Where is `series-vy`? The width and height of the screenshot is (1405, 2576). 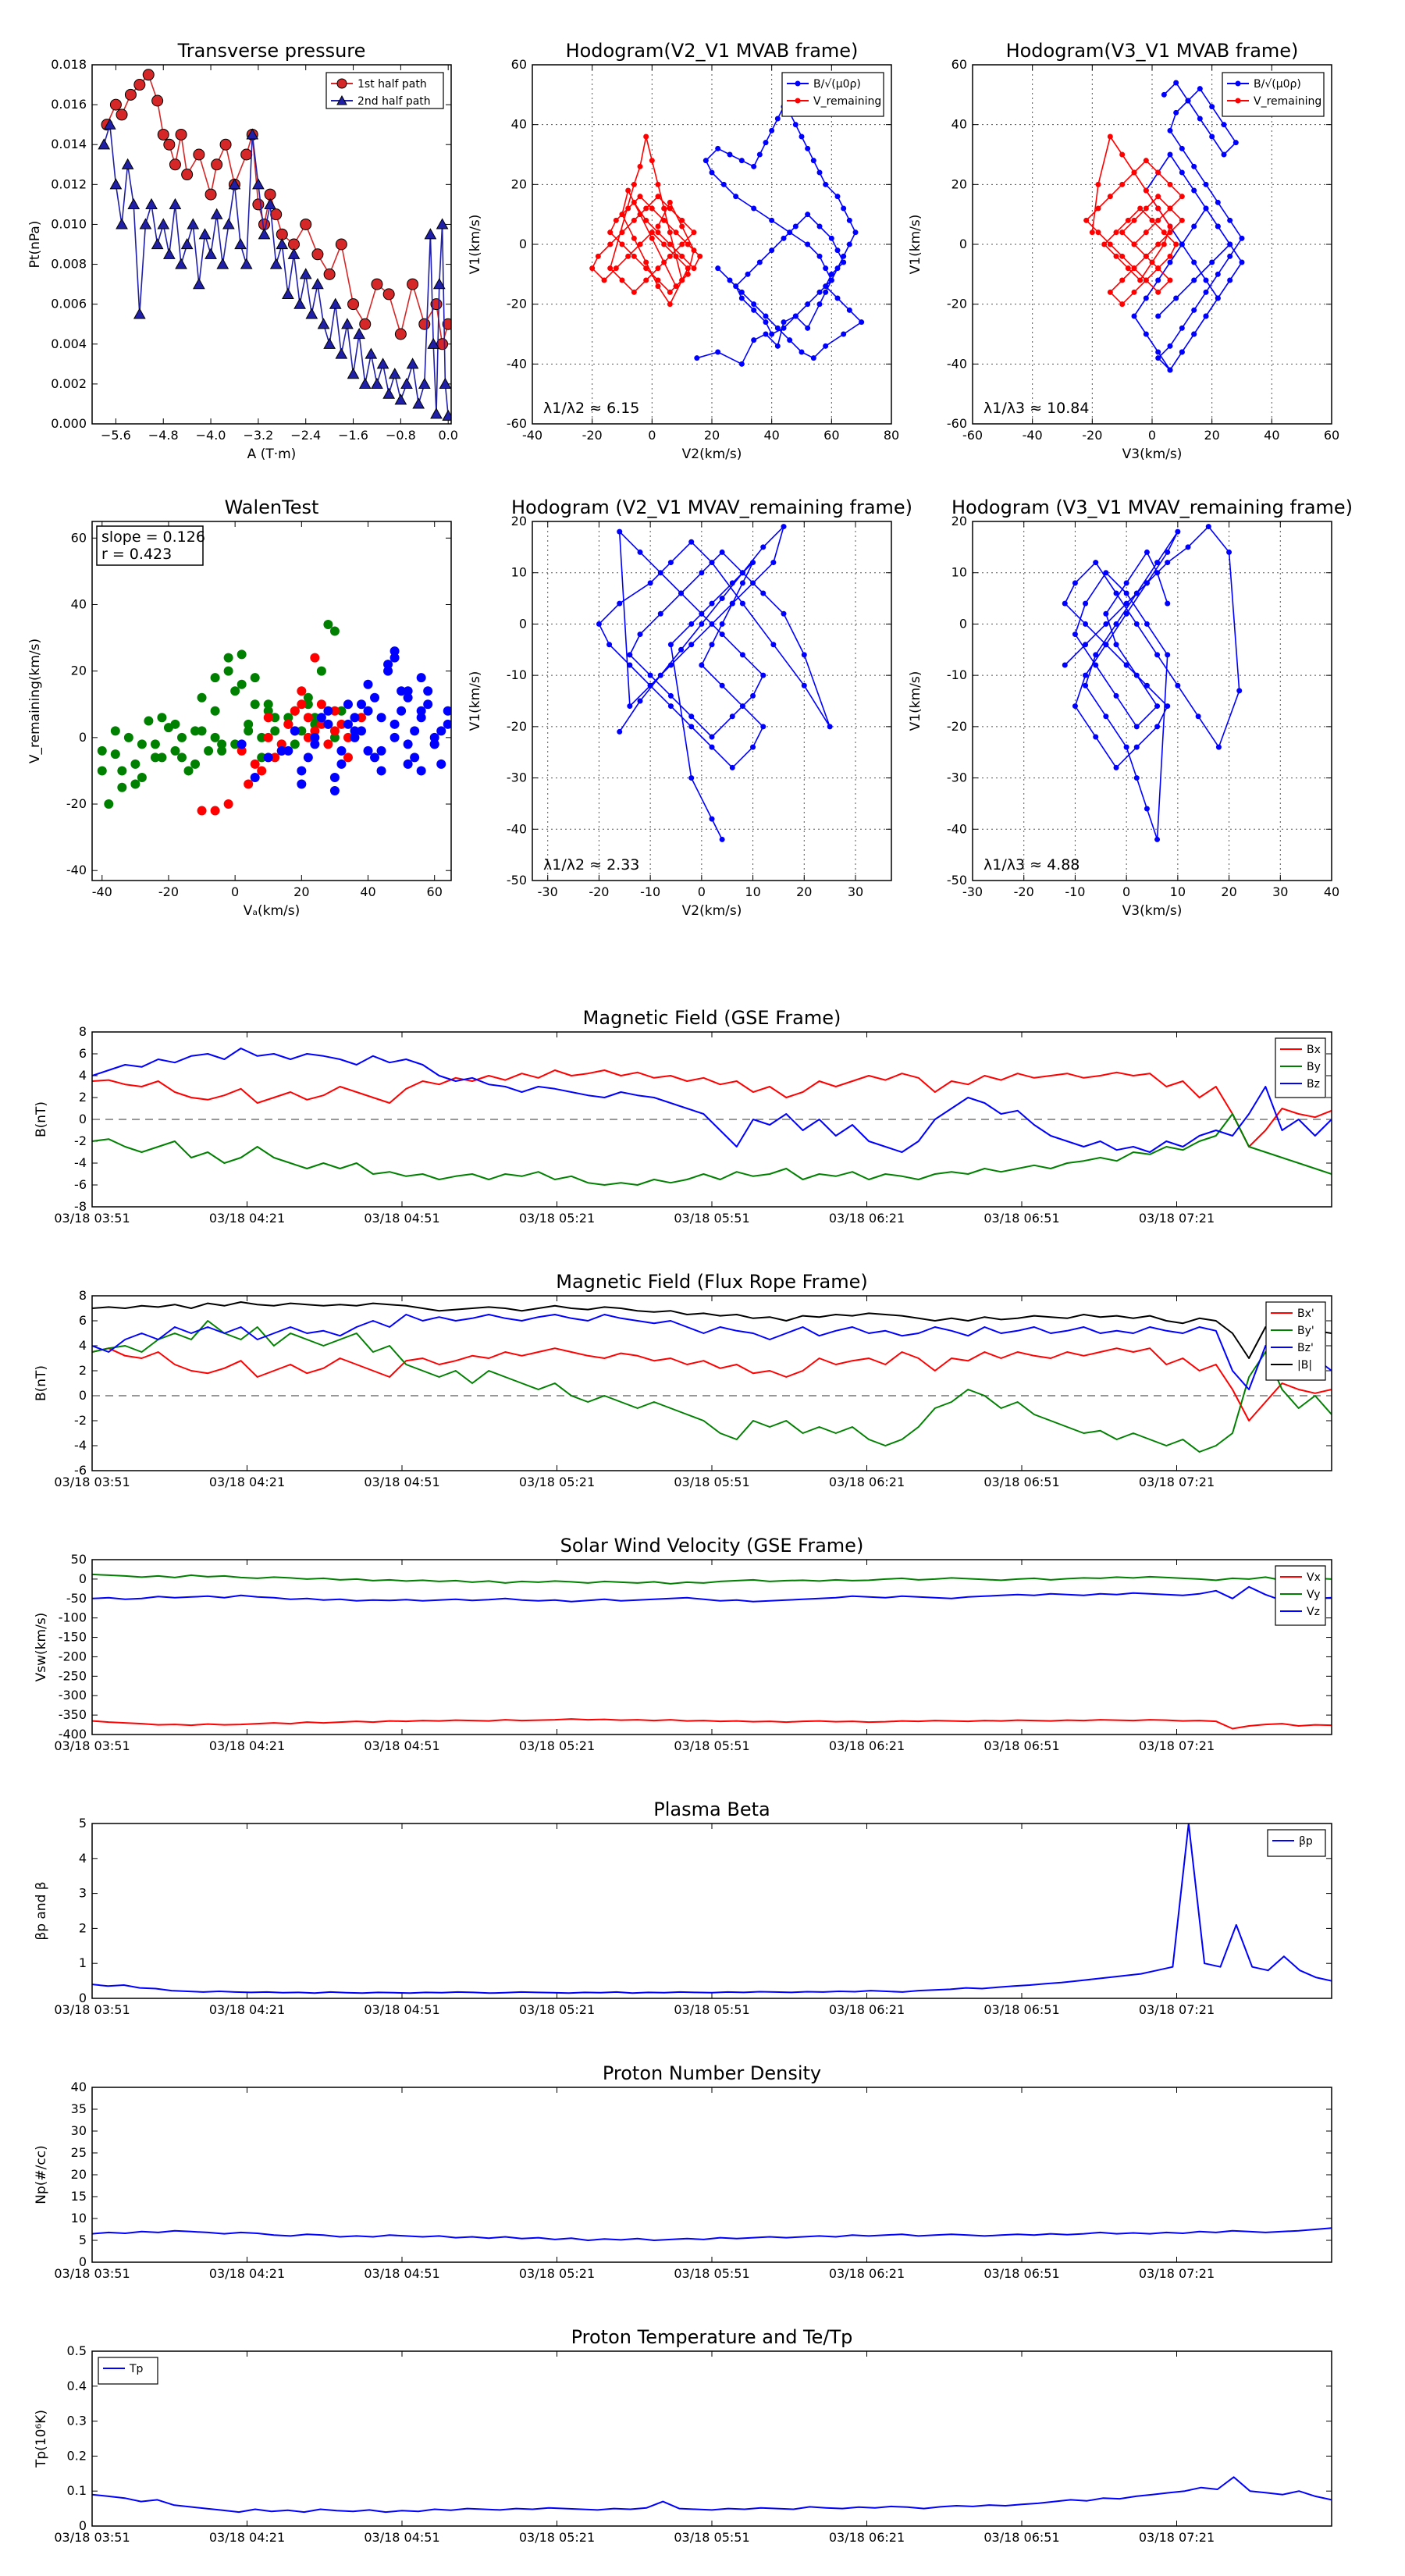
series-vy is located at coordinates (712, 1579).